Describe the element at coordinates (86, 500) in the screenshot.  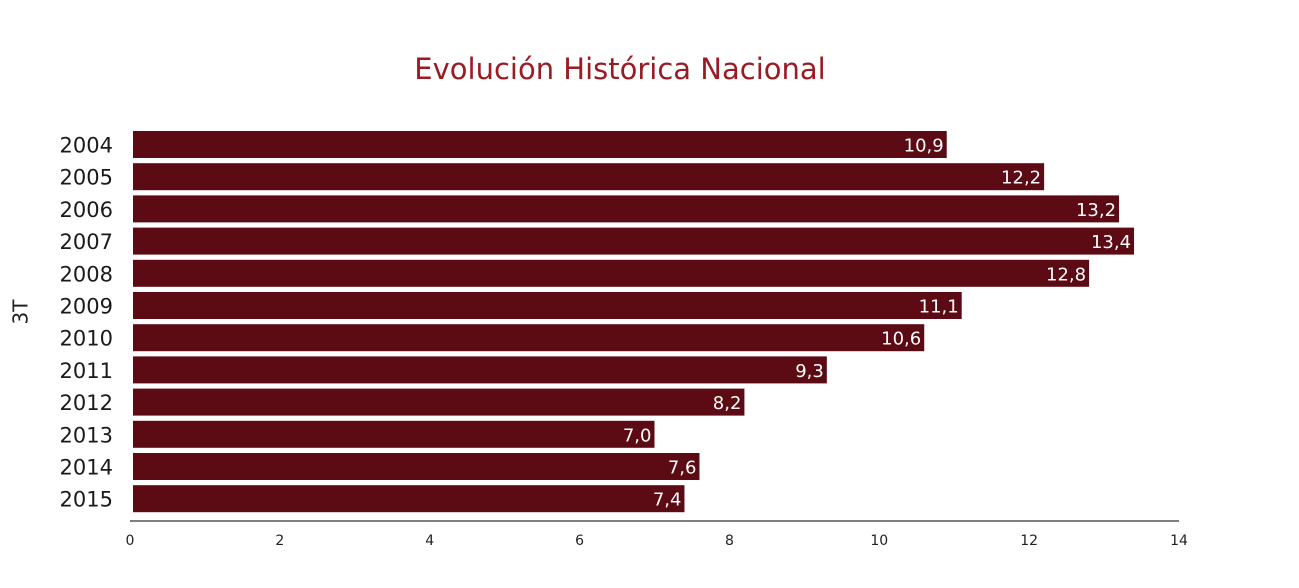
I see `category-label: 2015` at that location.